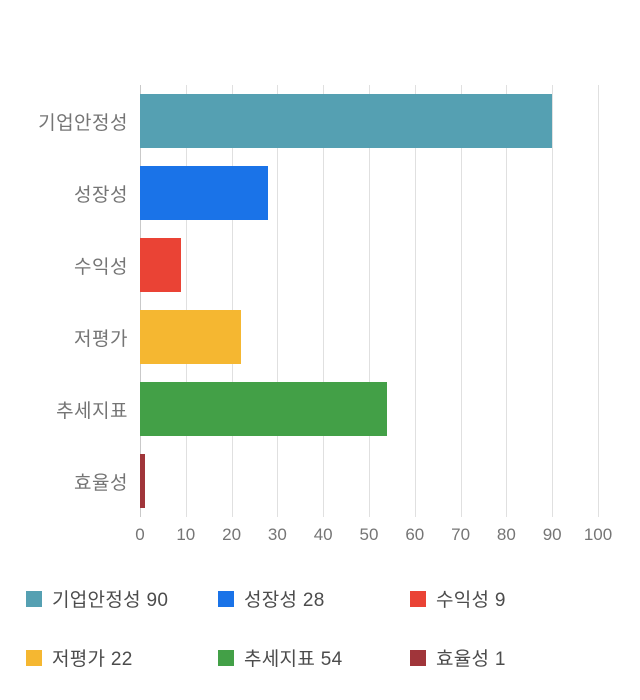  What do you see at coordinates (471, 659) in the screenshot?
I see `legend-label: 효율성 1` at bounding box center [471, 659].